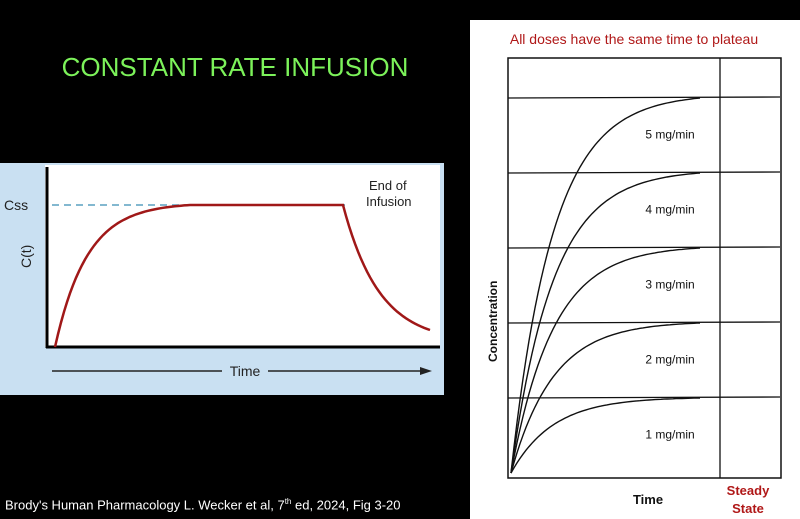 This screenshot has width=800, height=519. I want to click on concentration-axis-label: Concentration, so click(493, 321).